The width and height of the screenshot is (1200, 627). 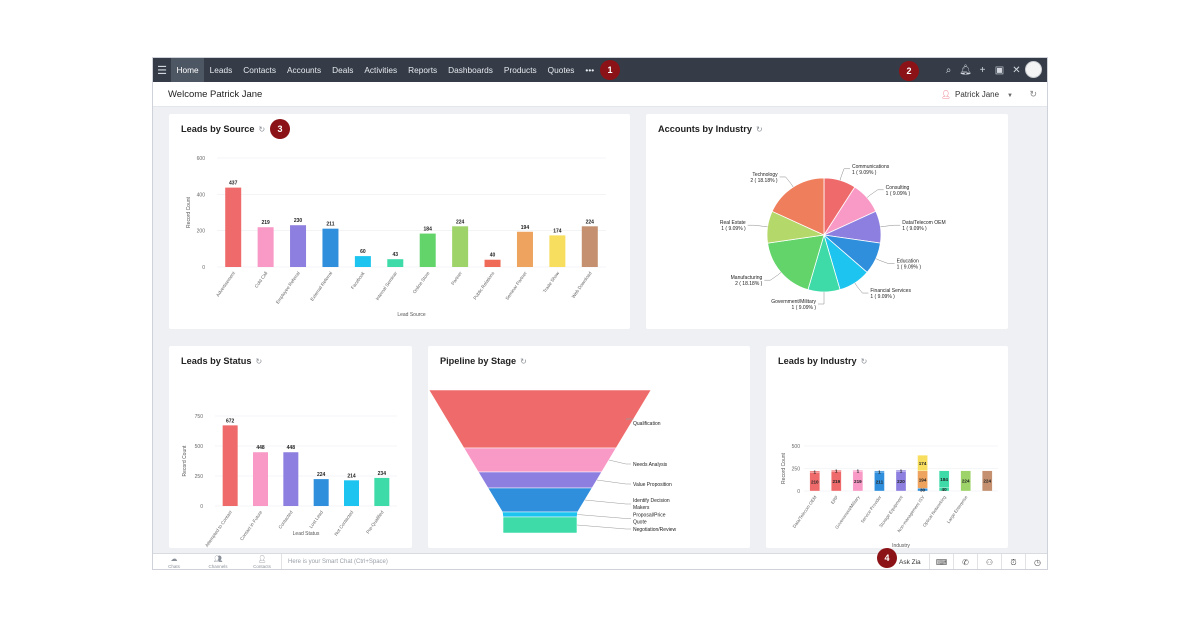 What do you see at coordinates (989, 561) in the screenshot?
I see `people-icon: ⚇` at bounding box center [989, 561].